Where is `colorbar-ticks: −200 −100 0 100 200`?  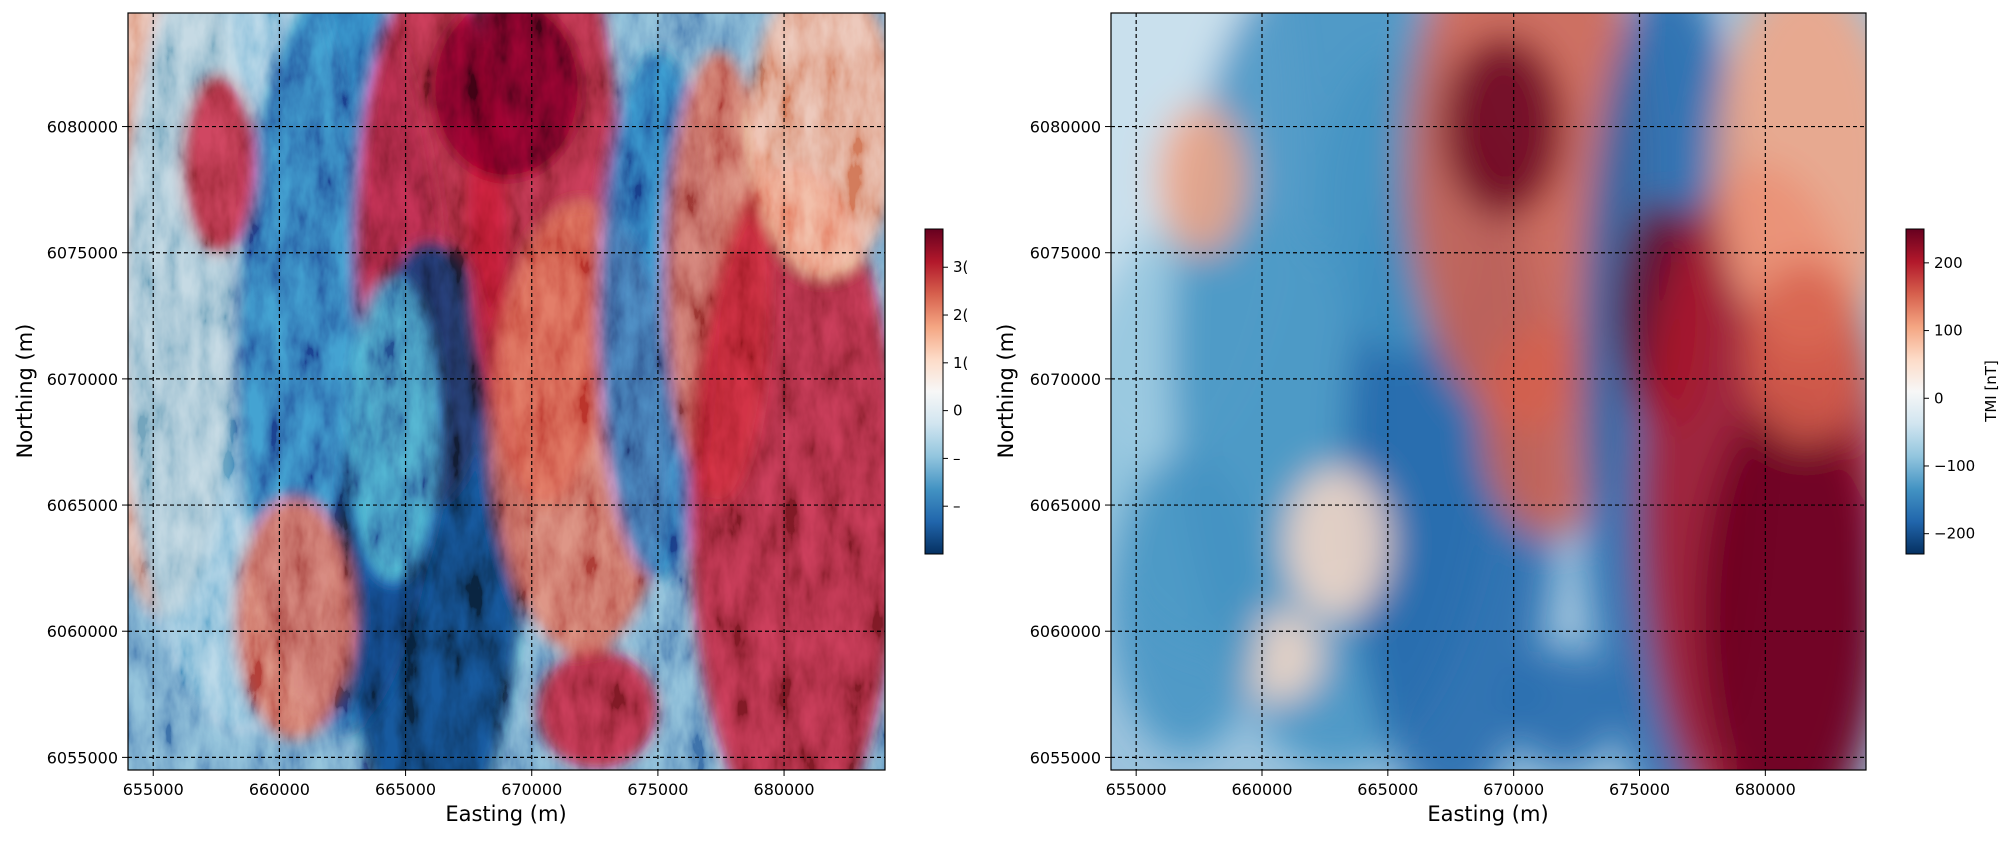 colorbar-ticks: −200 −100 0 100 200 is located at coordinates (1949, 398).